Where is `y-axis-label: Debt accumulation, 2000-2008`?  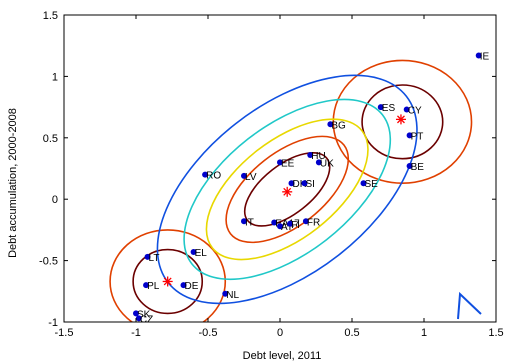 y-axis-label: Debt accumulation, 2000-2008 is located at coordinates (13, 183).